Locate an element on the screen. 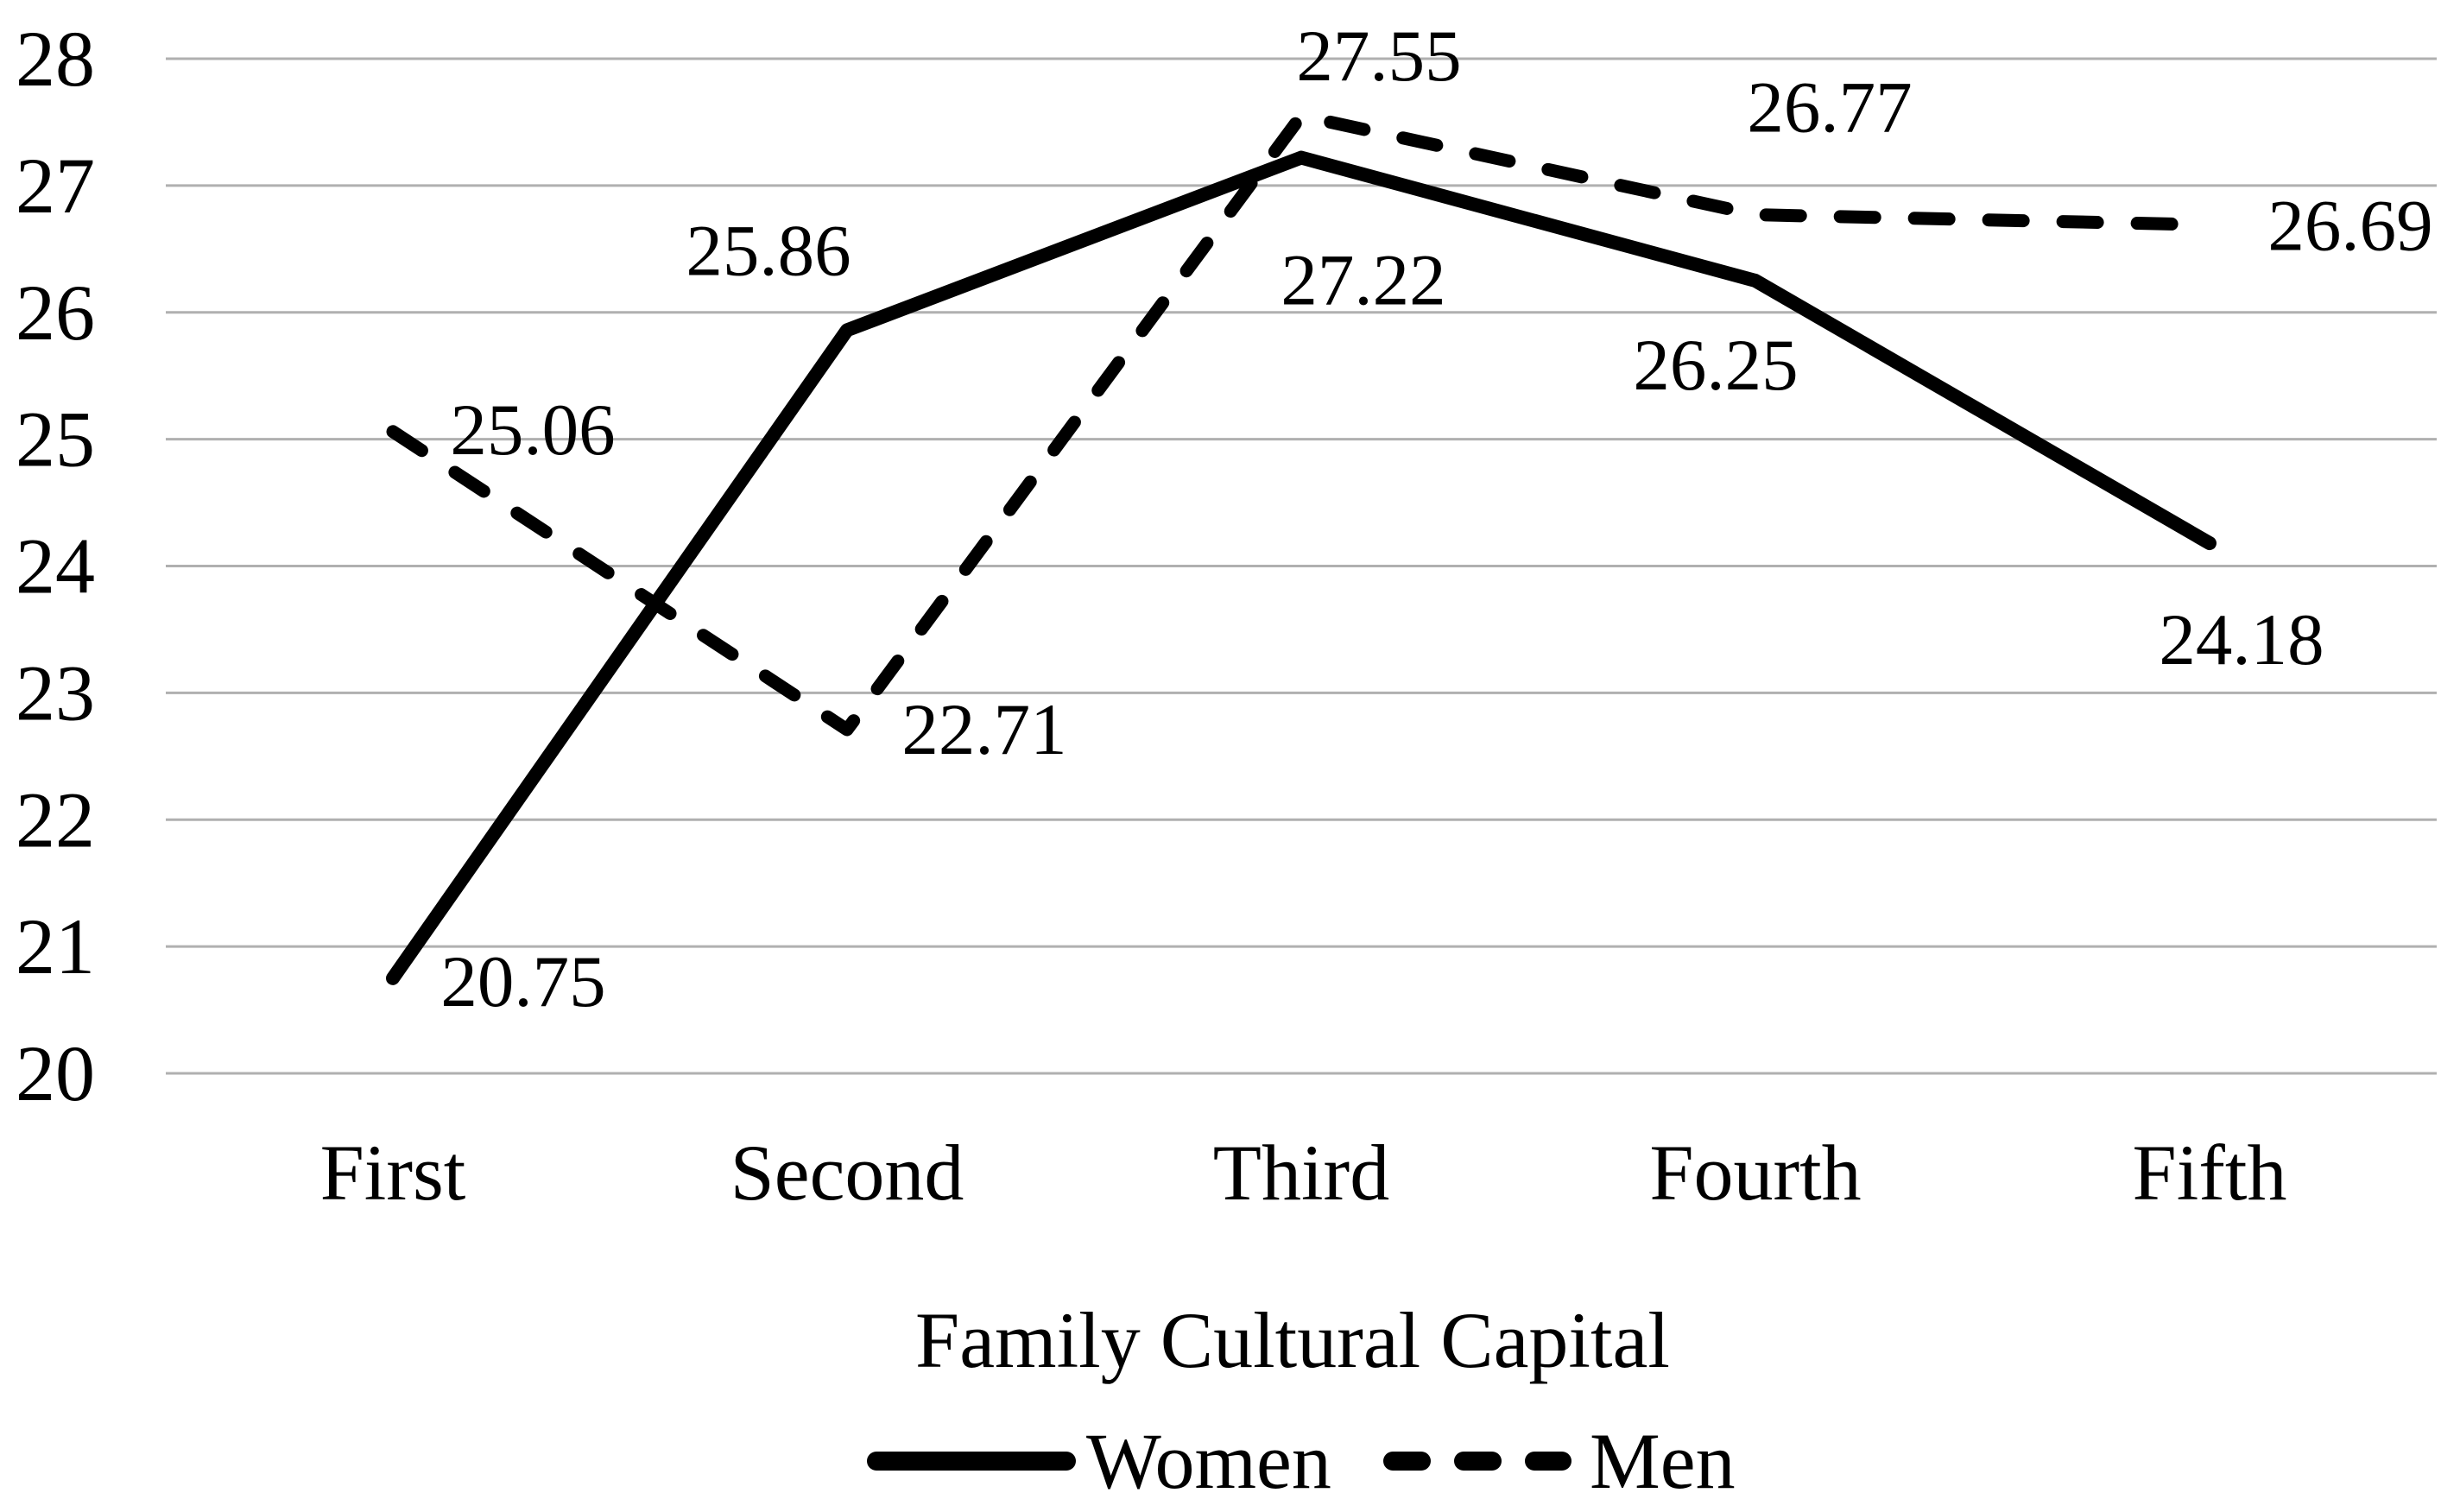 This screenshot has width=2460, height=1512. x-axis-category-label: Fourth is located at coordinates (1755, 1173).